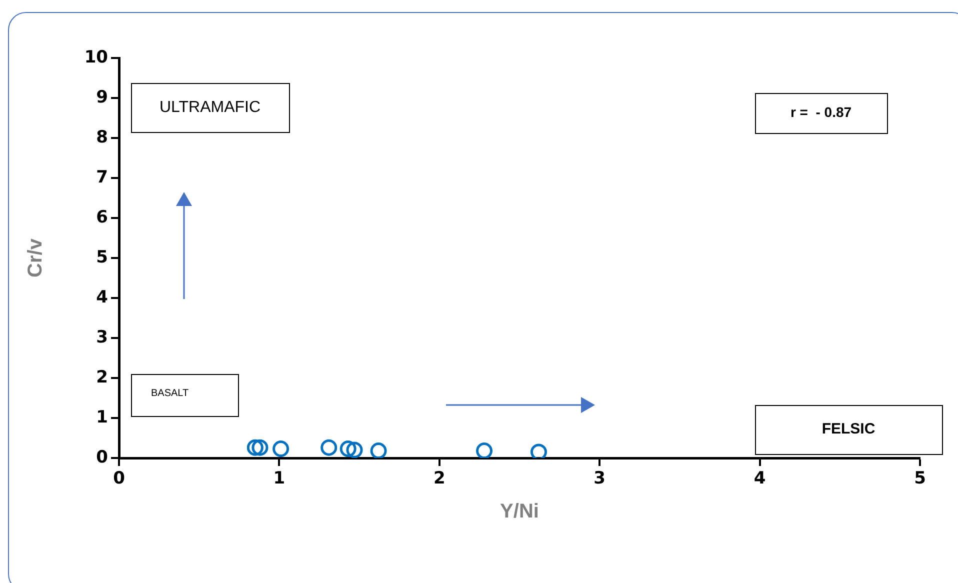 Image resolution: width=958 pixels, height=583 pixels. Describe the element at coordinates (102, 337) in the screenshot. I see `y-tick-label: 3` at that location.